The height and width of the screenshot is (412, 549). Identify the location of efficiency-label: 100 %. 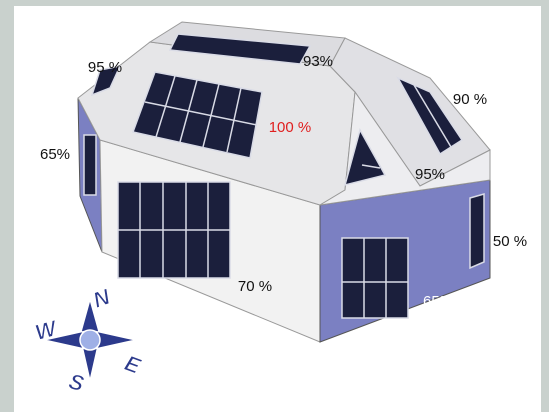
(290, 127).